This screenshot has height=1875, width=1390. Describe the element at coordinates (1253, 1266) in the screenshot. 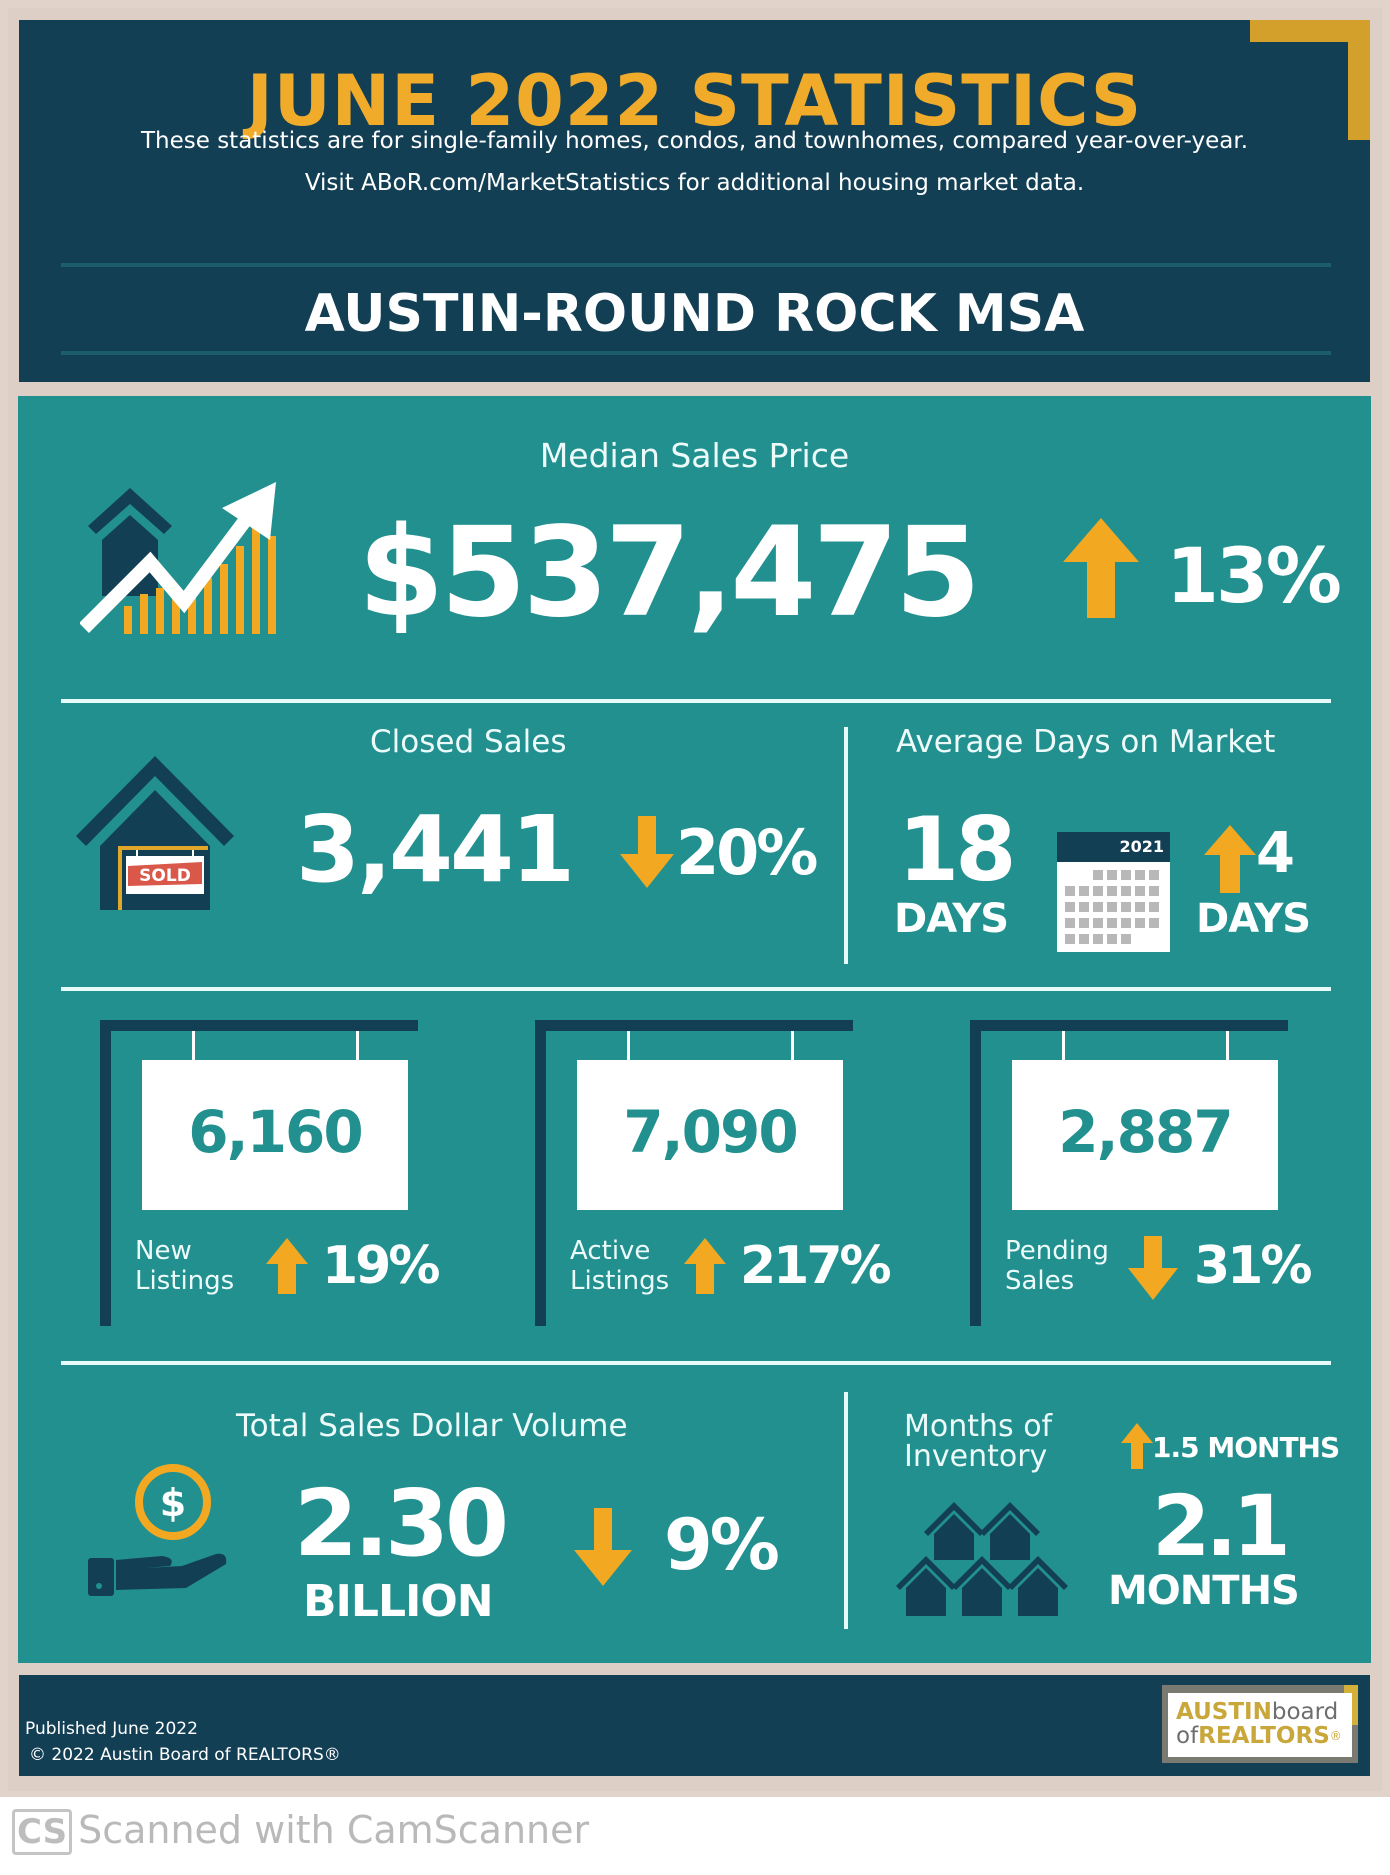

I see `pending-sales-change: 31%` at that location.